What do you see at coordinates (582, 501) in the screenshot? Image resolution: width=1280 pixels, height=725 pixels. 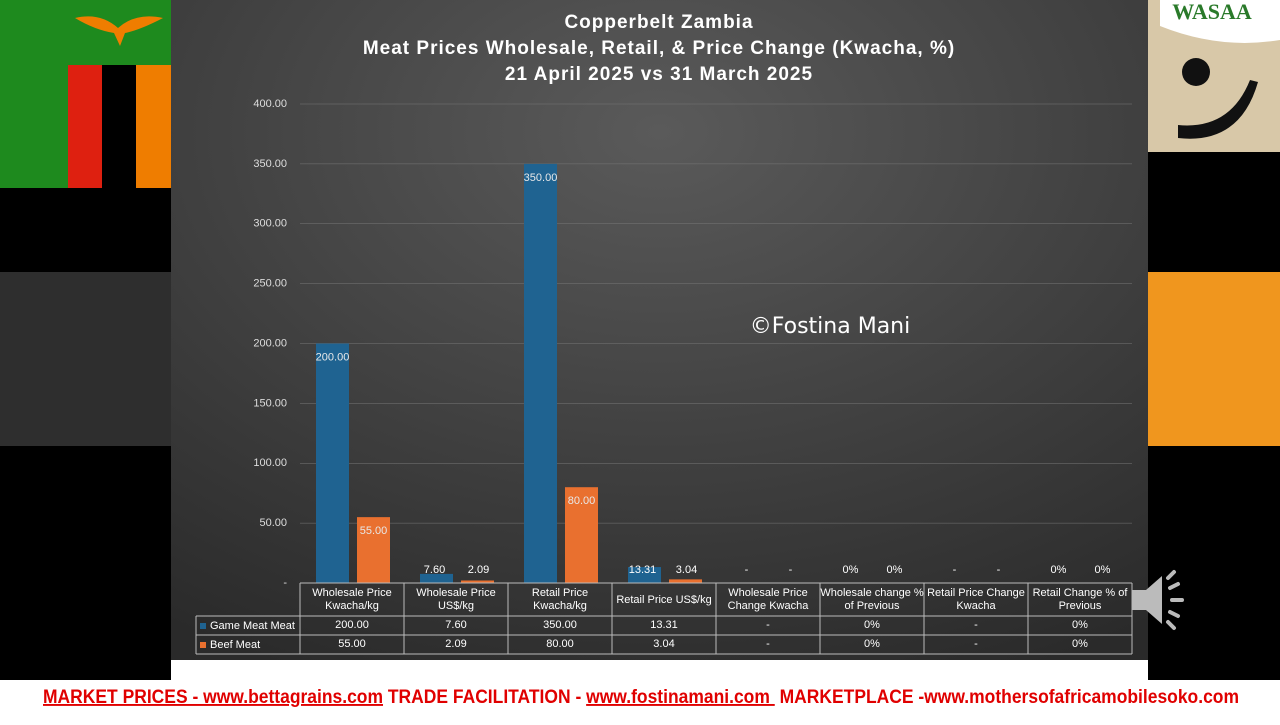 I see `data-label: 80.00` at bounding box center [582, 501].